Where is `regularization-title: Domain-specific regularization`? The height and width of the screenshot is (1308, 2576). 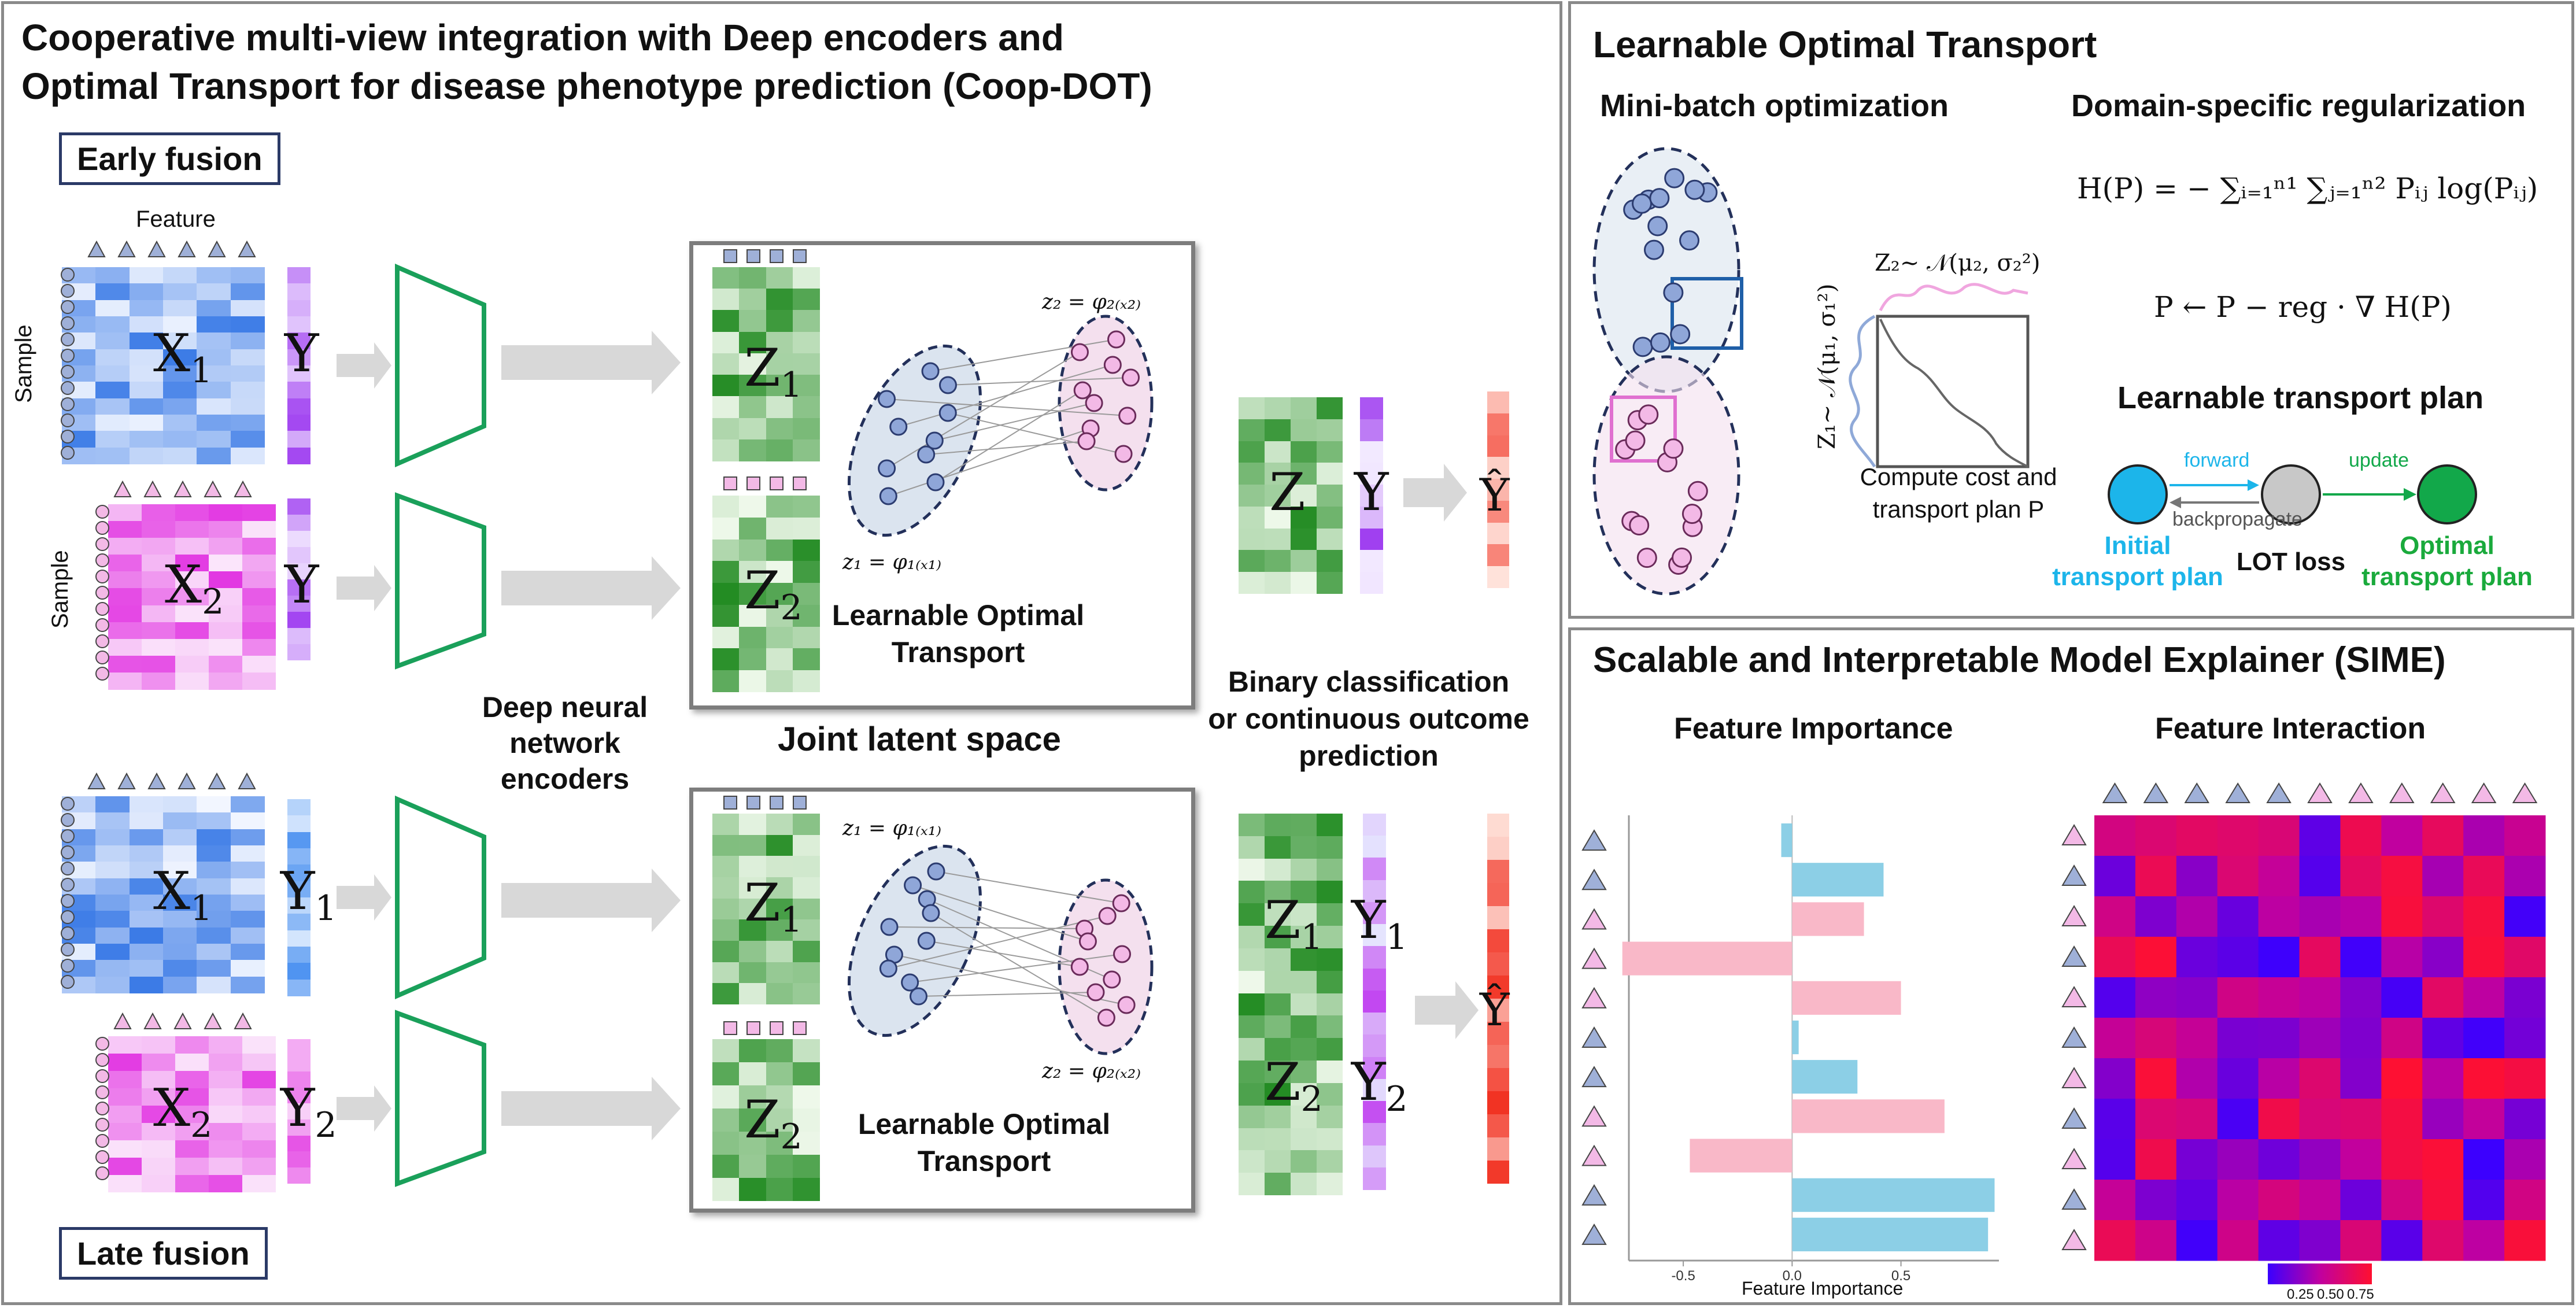
regularization-title: Domain-specific regularization is located at coordinates (2298, 105).